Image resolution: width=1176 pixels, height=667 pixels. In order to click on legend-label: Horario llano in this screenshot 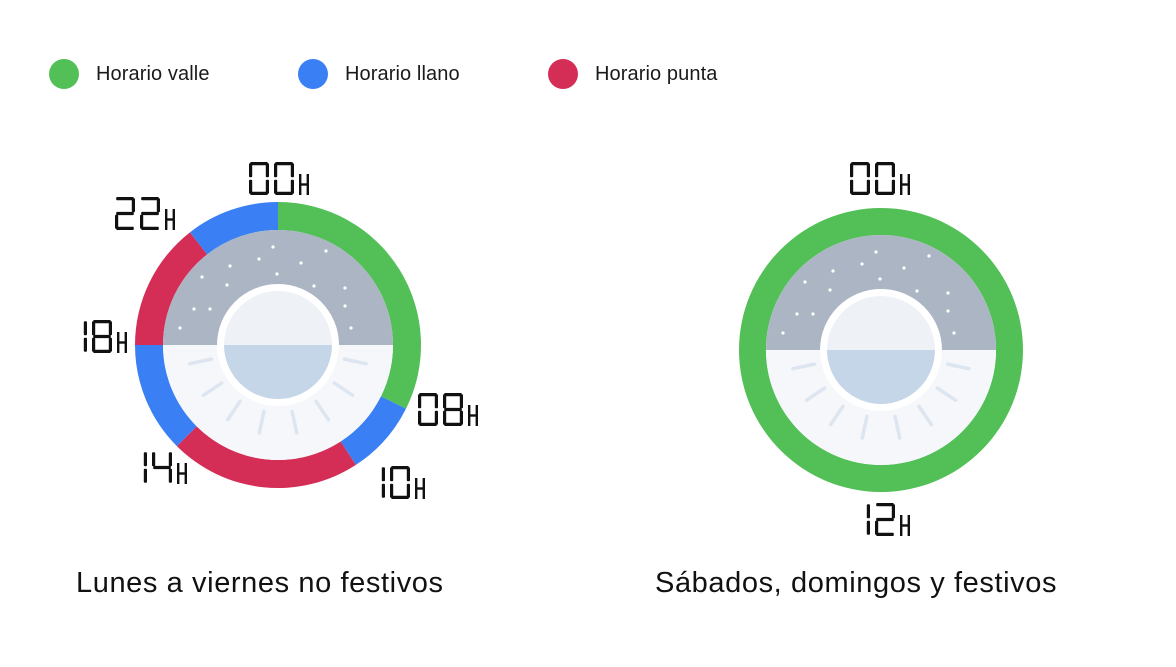, I will do `click(402, 73)`.